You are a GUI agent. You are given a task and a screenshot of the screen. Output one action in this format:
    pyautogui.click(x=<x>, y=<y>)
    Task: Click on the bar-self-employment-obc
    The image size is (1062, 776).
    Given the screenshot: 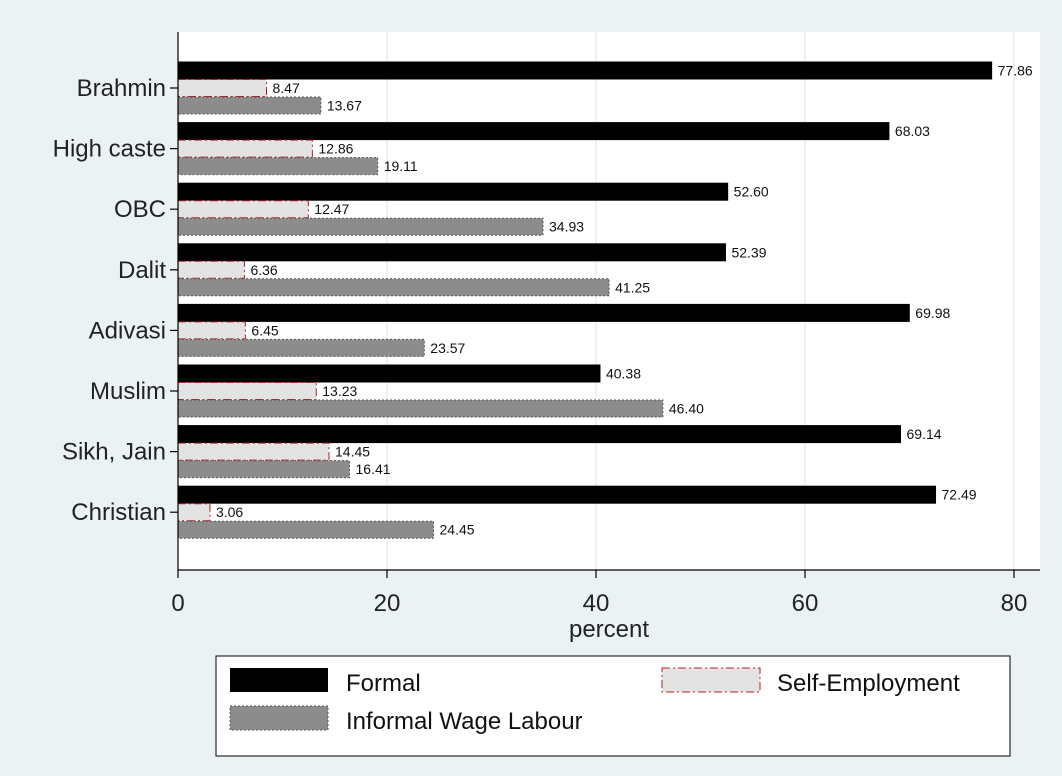 What is the action you would take?
    pyautogui.click(x=243, y=209)
    